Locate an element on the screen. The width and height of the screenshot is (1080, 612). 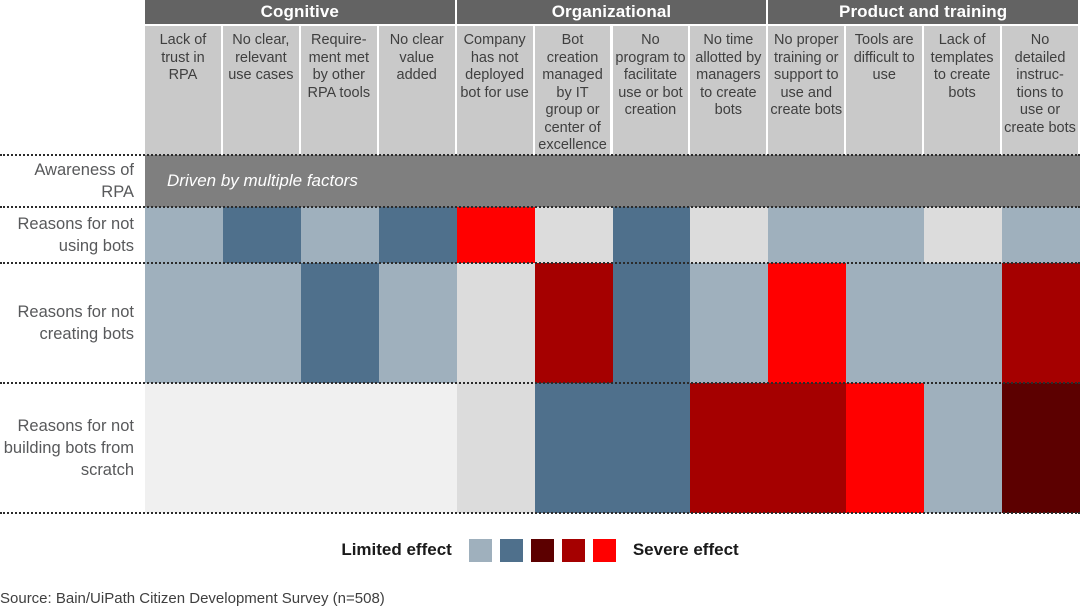
column-group-product-and-training: Product and training is located at coordinates (923, 12).